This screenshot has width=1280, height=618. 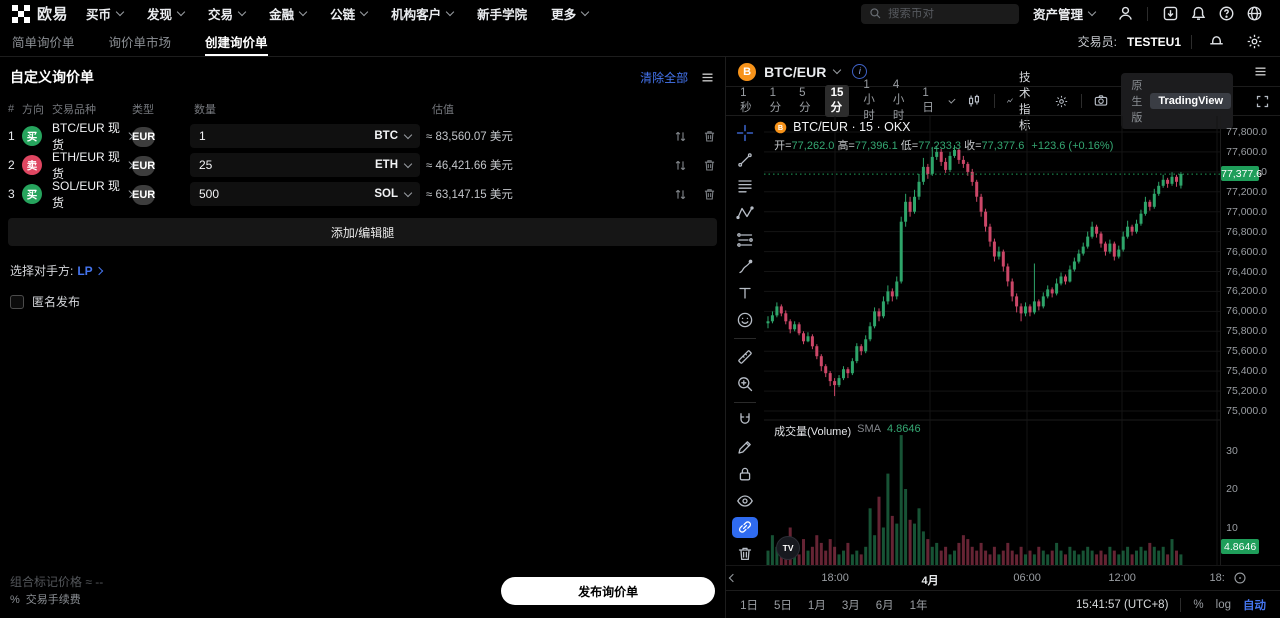 What do you see at coordinates (90, 271) in the screenshot?
I see `counterparty-select: LP` at bounding box center [90, 271].